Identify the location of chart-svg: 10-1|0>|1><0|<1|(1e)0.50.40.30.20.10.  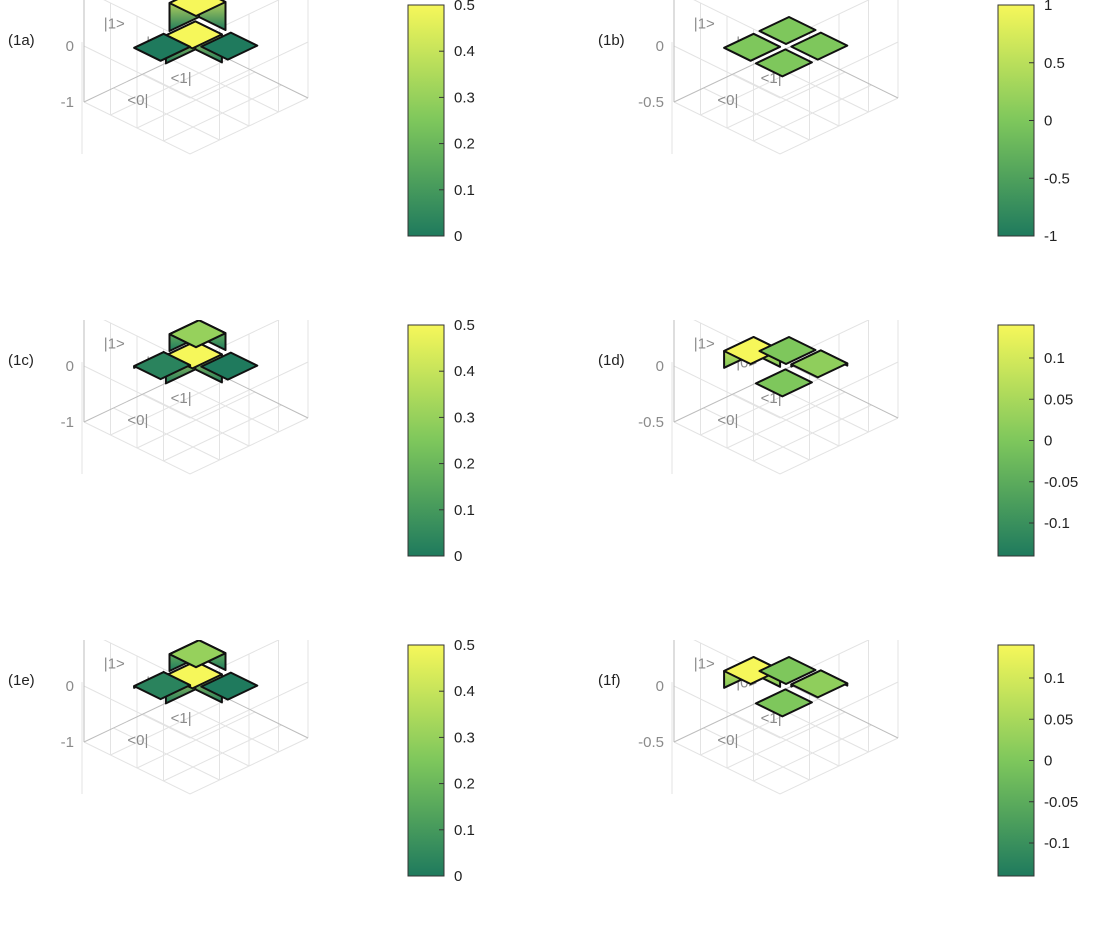
(241, 762).